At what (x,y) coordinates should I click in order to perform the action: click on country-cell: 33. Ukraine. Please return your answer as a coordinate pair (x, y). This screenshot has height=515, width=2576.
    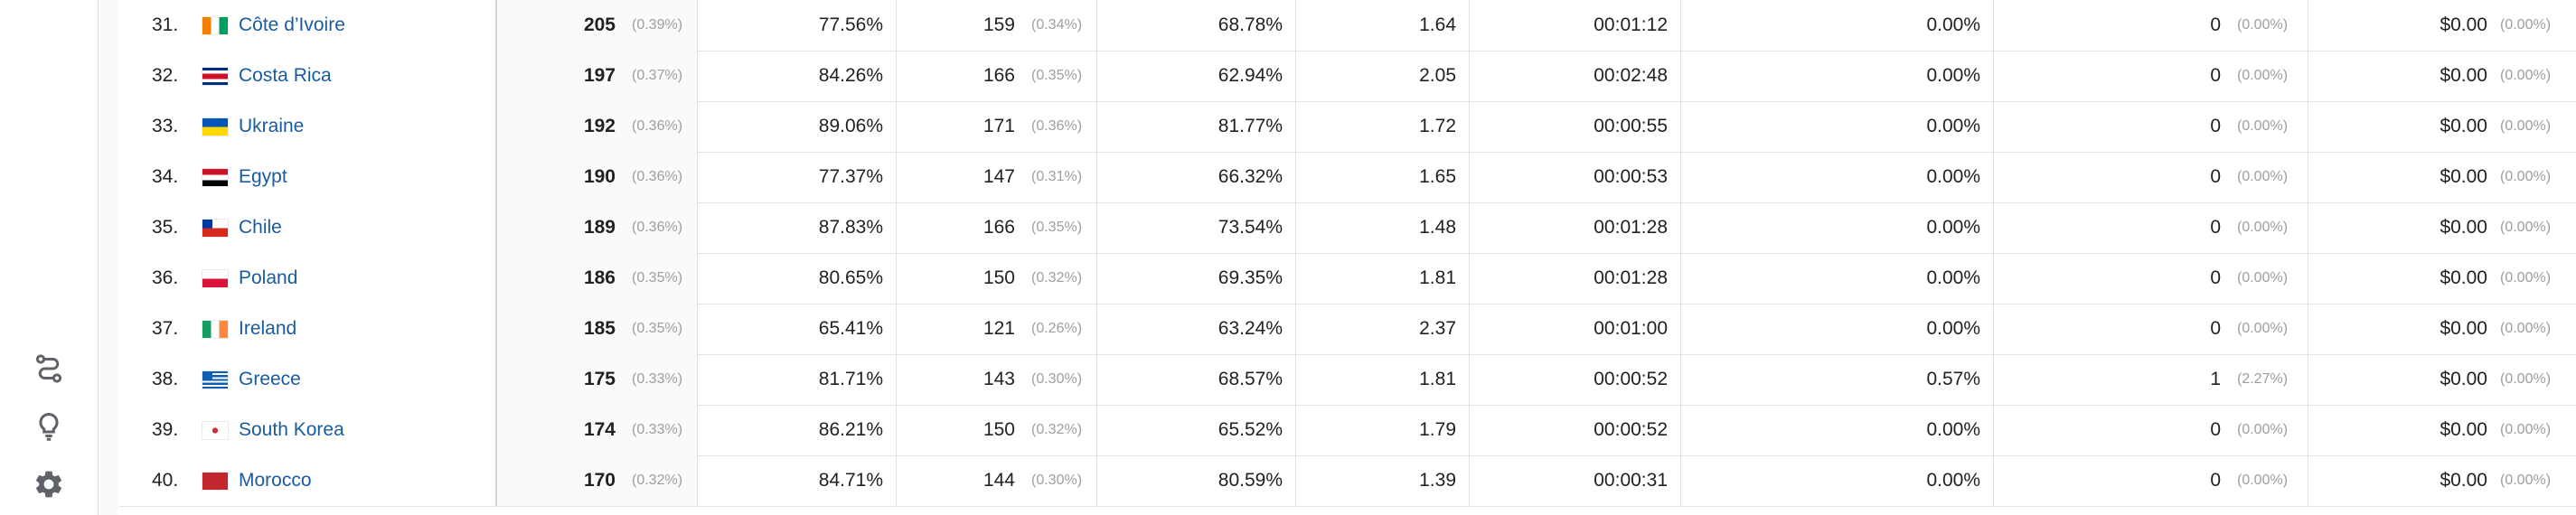
    Looking at the image, I should click on (308, 126).